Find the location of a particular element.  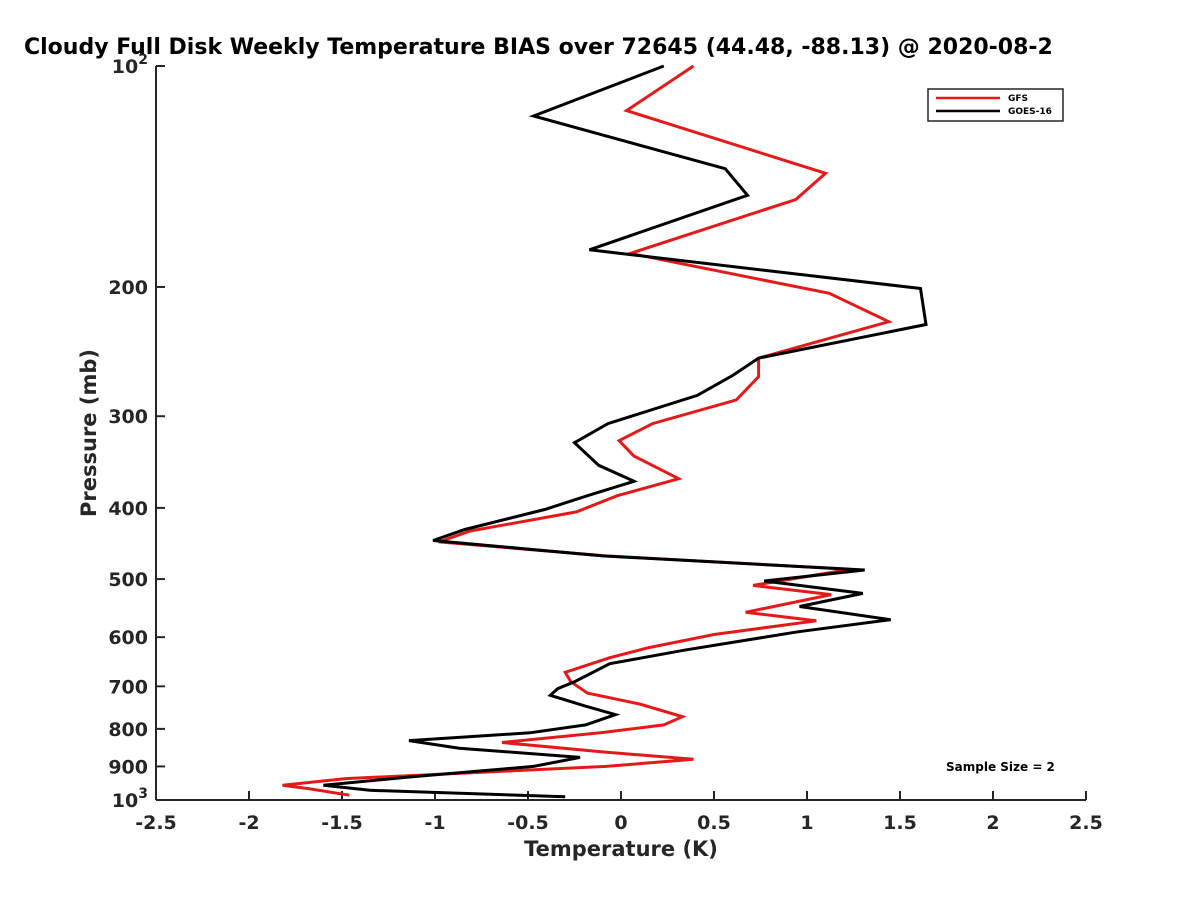

y-tick-label: 400 is located at coordinates (128, 509).